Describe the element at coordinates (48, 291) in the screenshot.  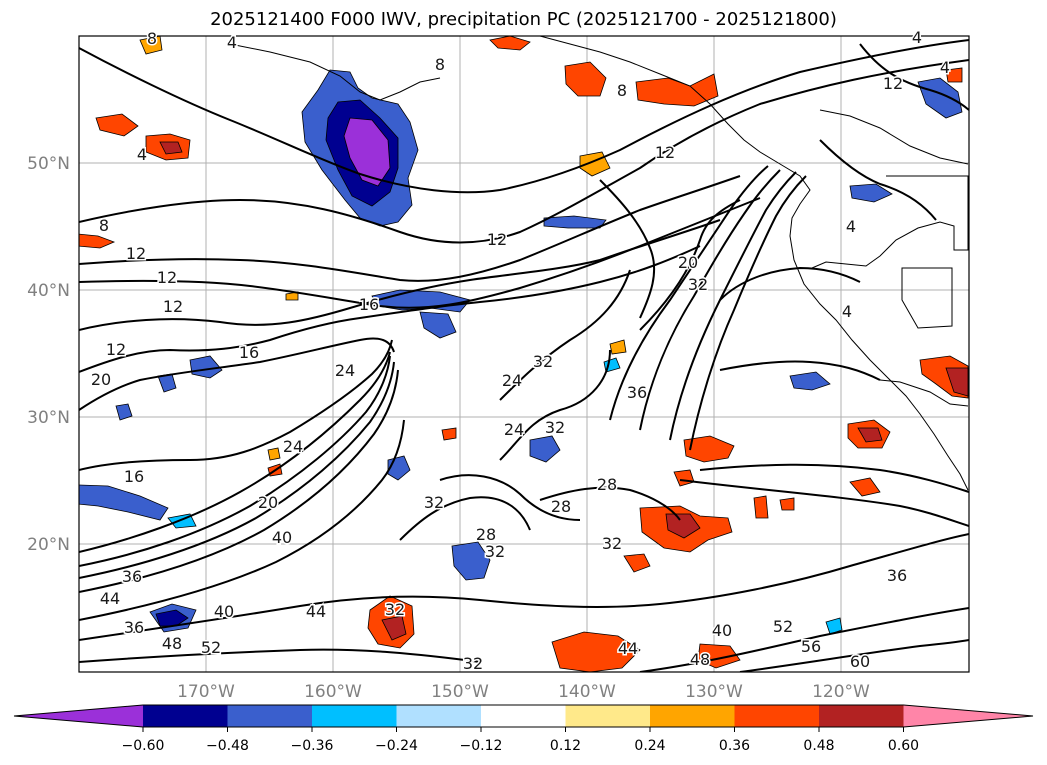
I see `lat-label-40n: 40°N` at that location.